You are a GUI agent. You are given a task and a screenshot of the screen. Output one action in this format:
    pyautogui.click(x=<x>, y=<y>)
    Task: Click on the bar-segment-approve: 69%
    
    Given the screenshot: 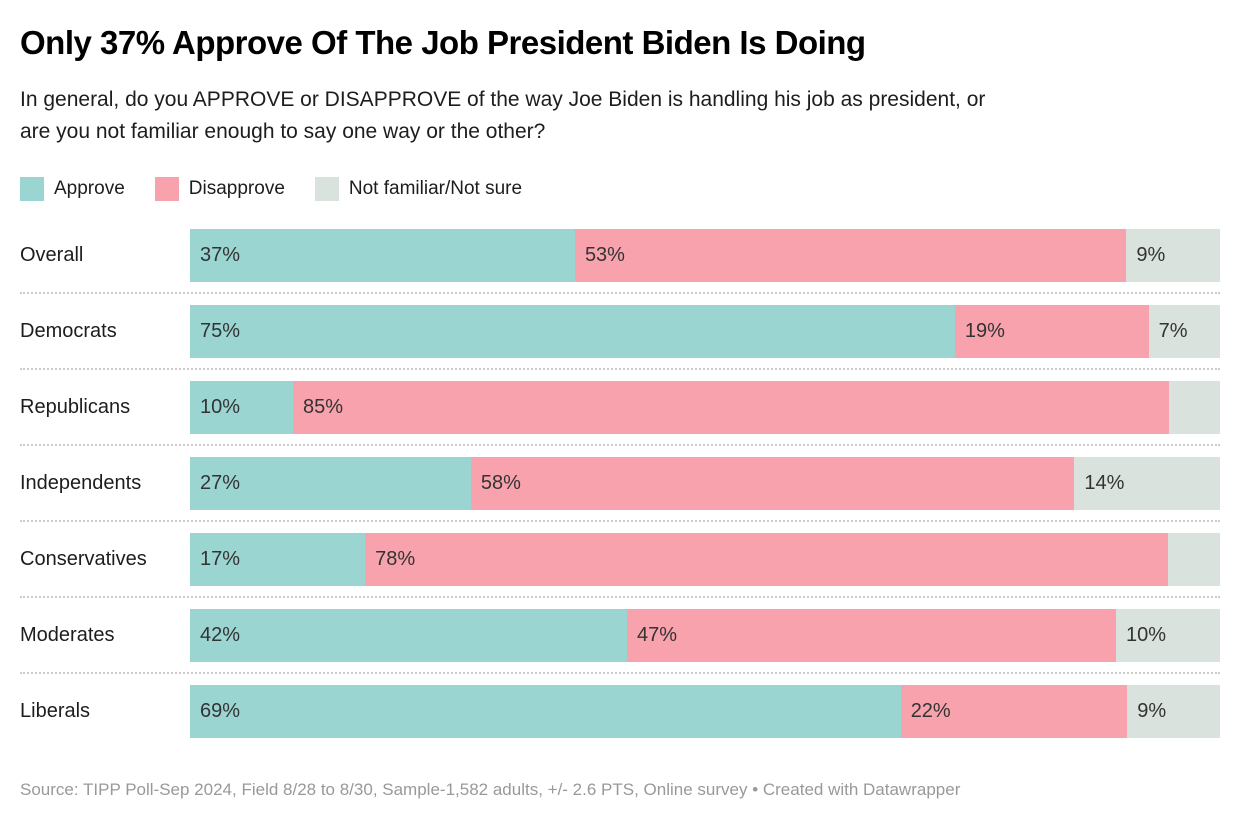 What is the action you would take?
    pyautogui.click(x=545, y=712)
    